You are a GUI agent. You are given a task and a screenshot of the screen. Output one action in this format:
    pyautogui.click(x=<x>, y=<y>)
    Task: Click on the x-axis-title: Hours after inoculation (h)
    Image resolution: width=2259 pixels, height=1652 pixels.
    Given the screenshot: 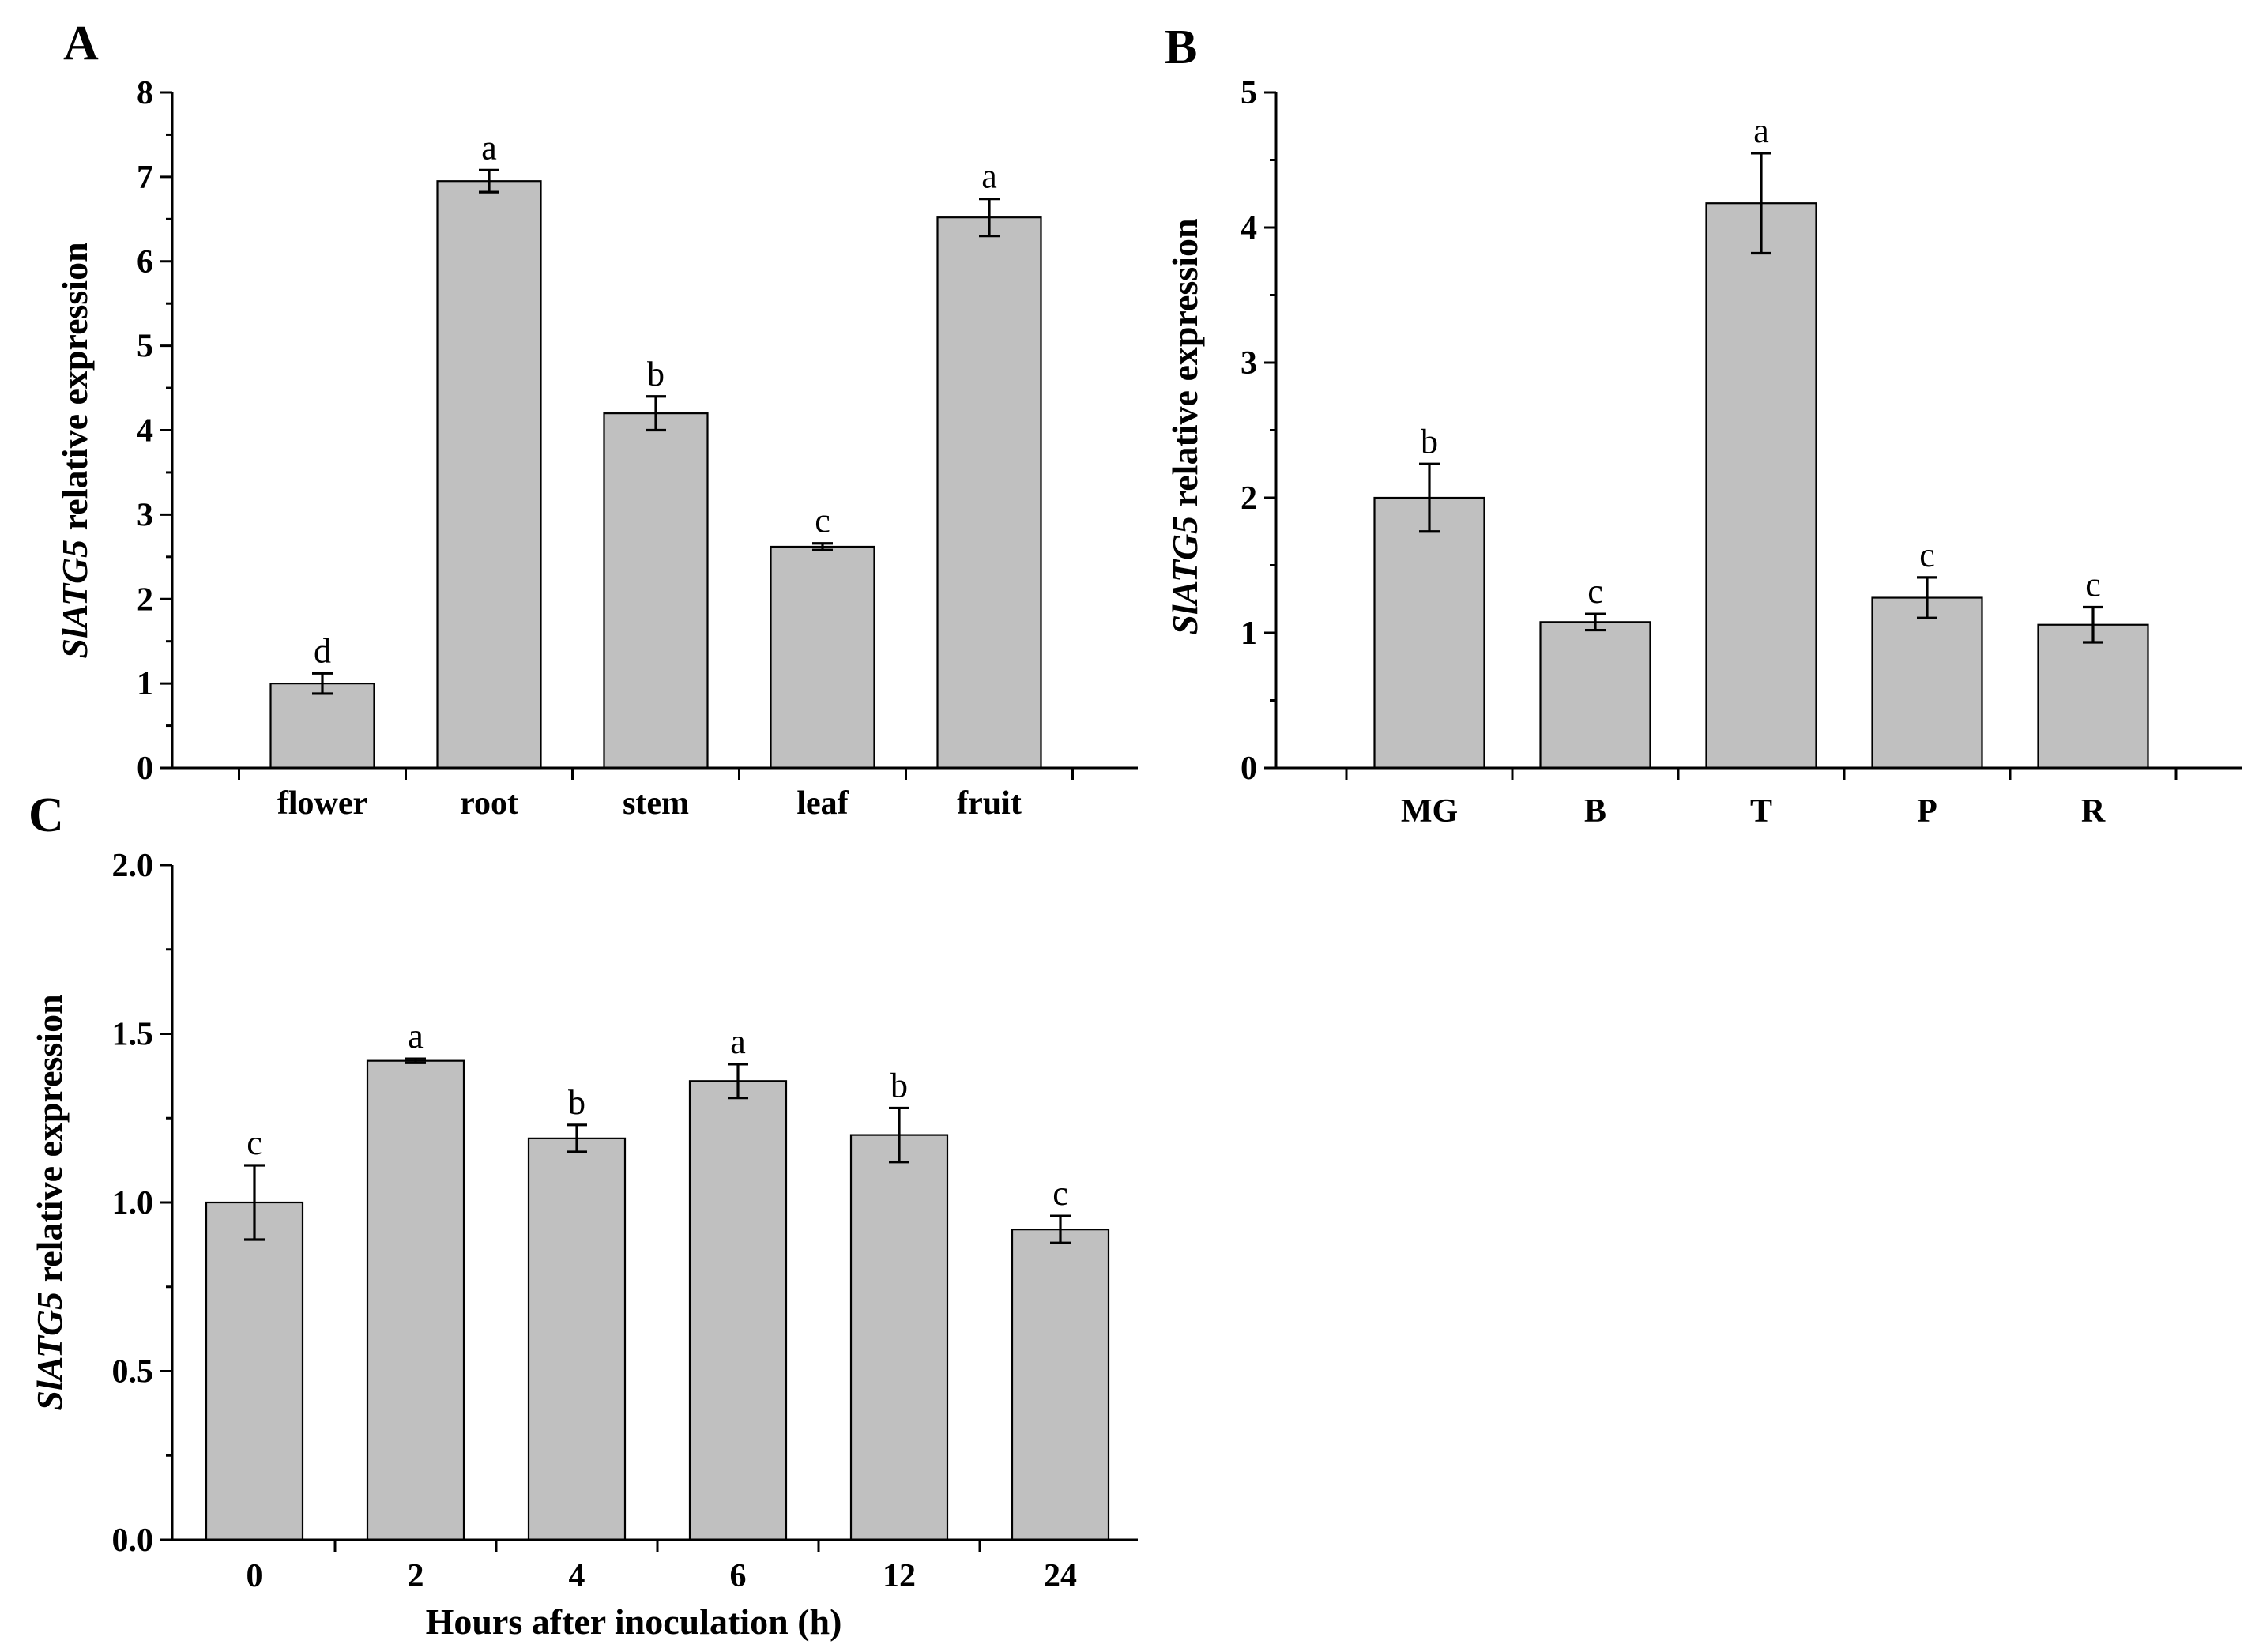 What is the action you would take?
    pyautogui.click(x=634, y=1621)
    